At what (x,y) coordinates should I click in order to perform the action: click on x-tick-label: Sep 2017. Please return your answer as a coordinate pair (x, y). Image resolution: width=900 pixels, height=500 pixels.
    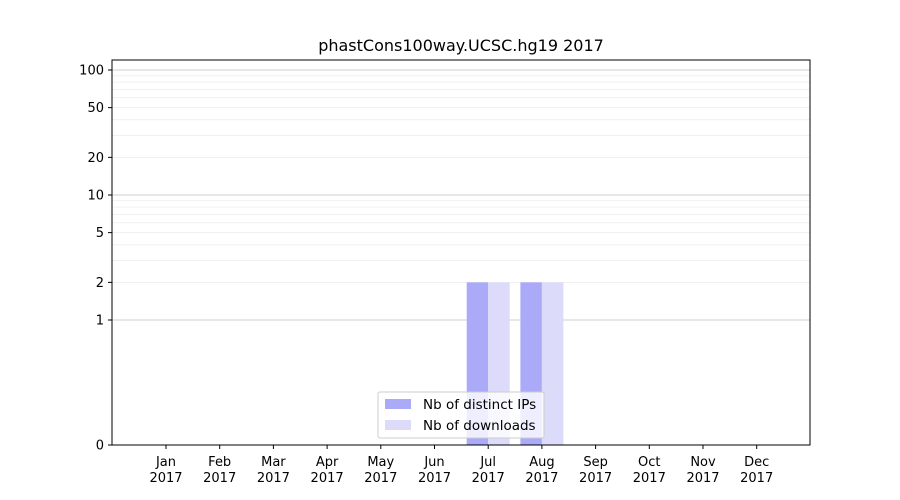
    Looking at the image, I should click on (595, 470).